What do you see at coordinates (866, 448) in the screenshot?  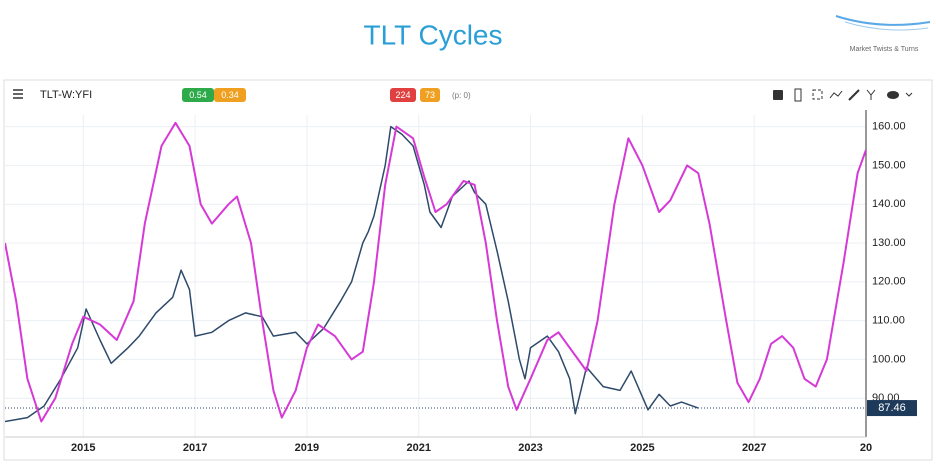 I see `x-tick-label: 20` at bounding box center [866, 448].